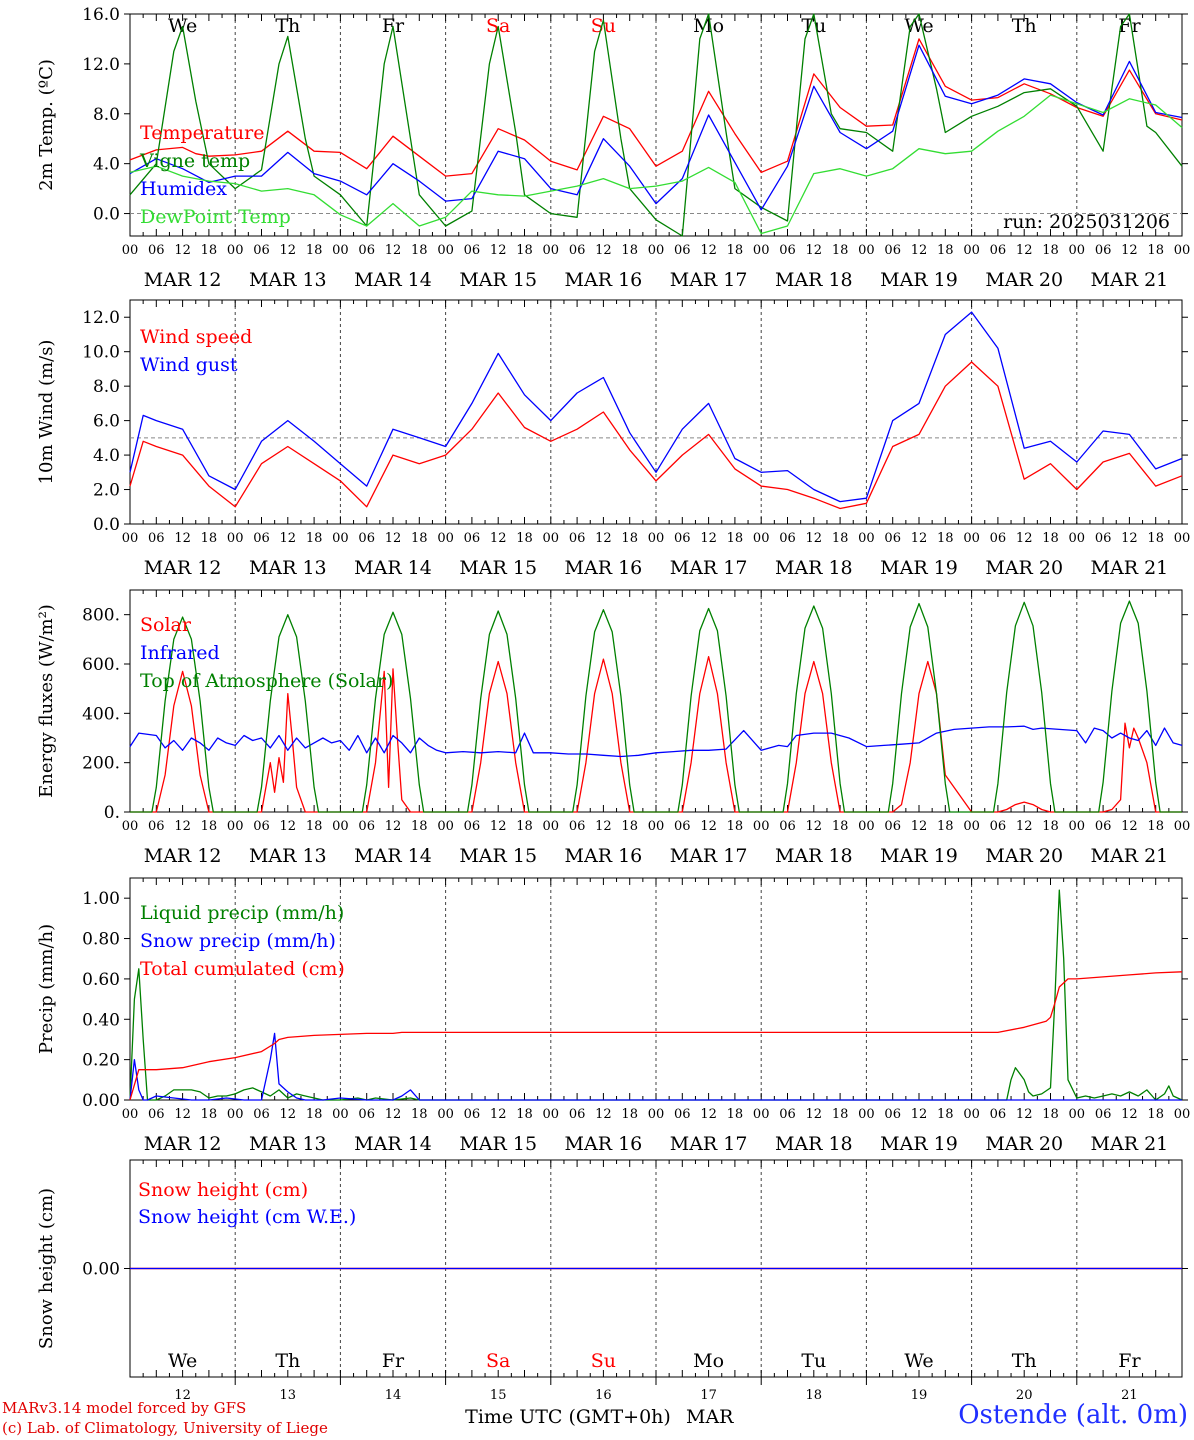 Image resolution: width=1194 pixels, height=1440 pixels. What do you see at coordinates (1129, 1361) in the screenshot?
I see `day-name: Fr` at bounding box center [1129, 1361].